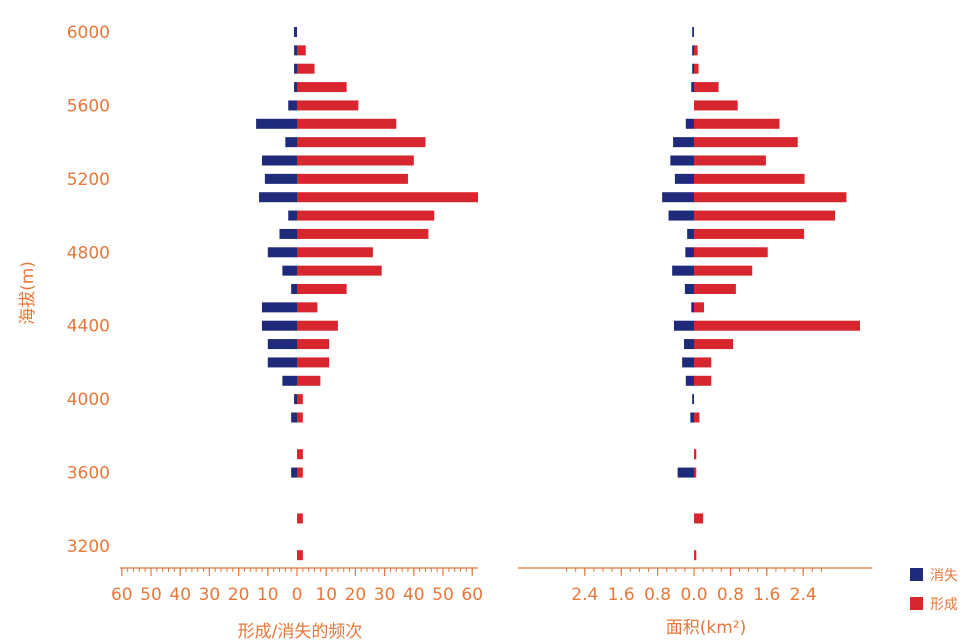 The image size is (963, 640). What do you see at coordinates (88, 106) in the screenshot?
I see `y-tick-label: 5600` at bounding box center [88, 106].